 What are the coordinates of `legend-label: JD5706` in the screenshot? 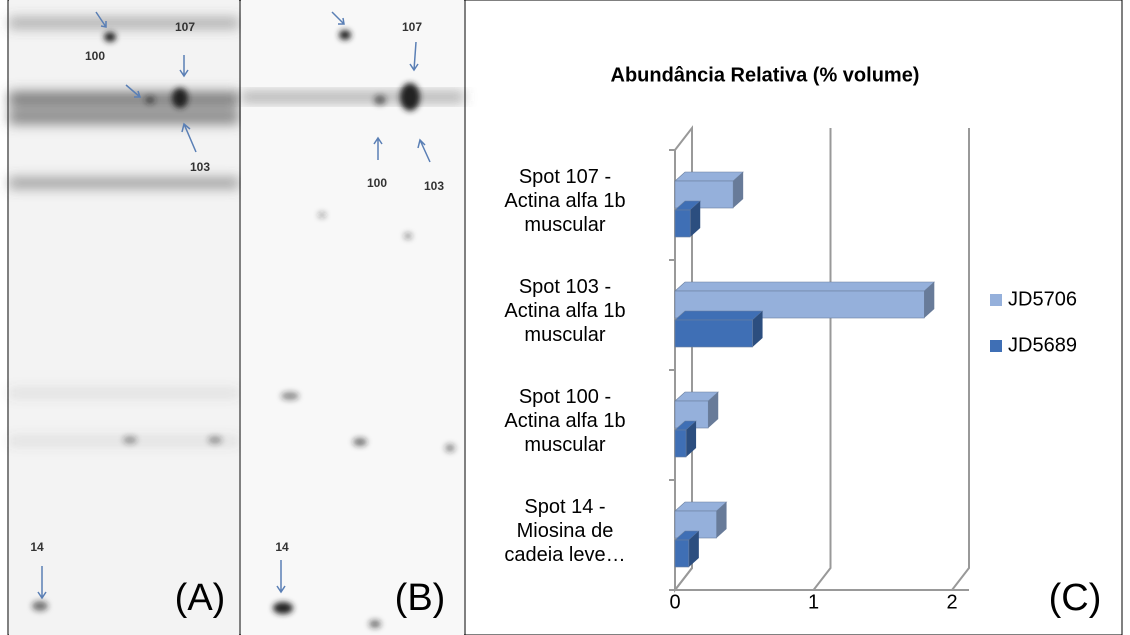 It's located at (1042, 299).